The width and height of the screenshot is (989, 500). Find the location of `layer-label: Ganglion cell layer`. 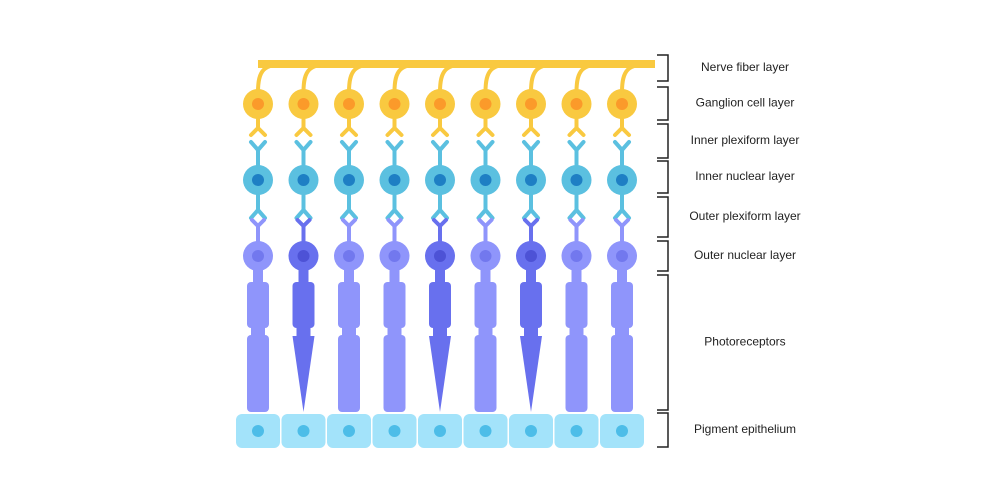

layer-label: Ganglion cell layer is located at coordinates (745, 103).